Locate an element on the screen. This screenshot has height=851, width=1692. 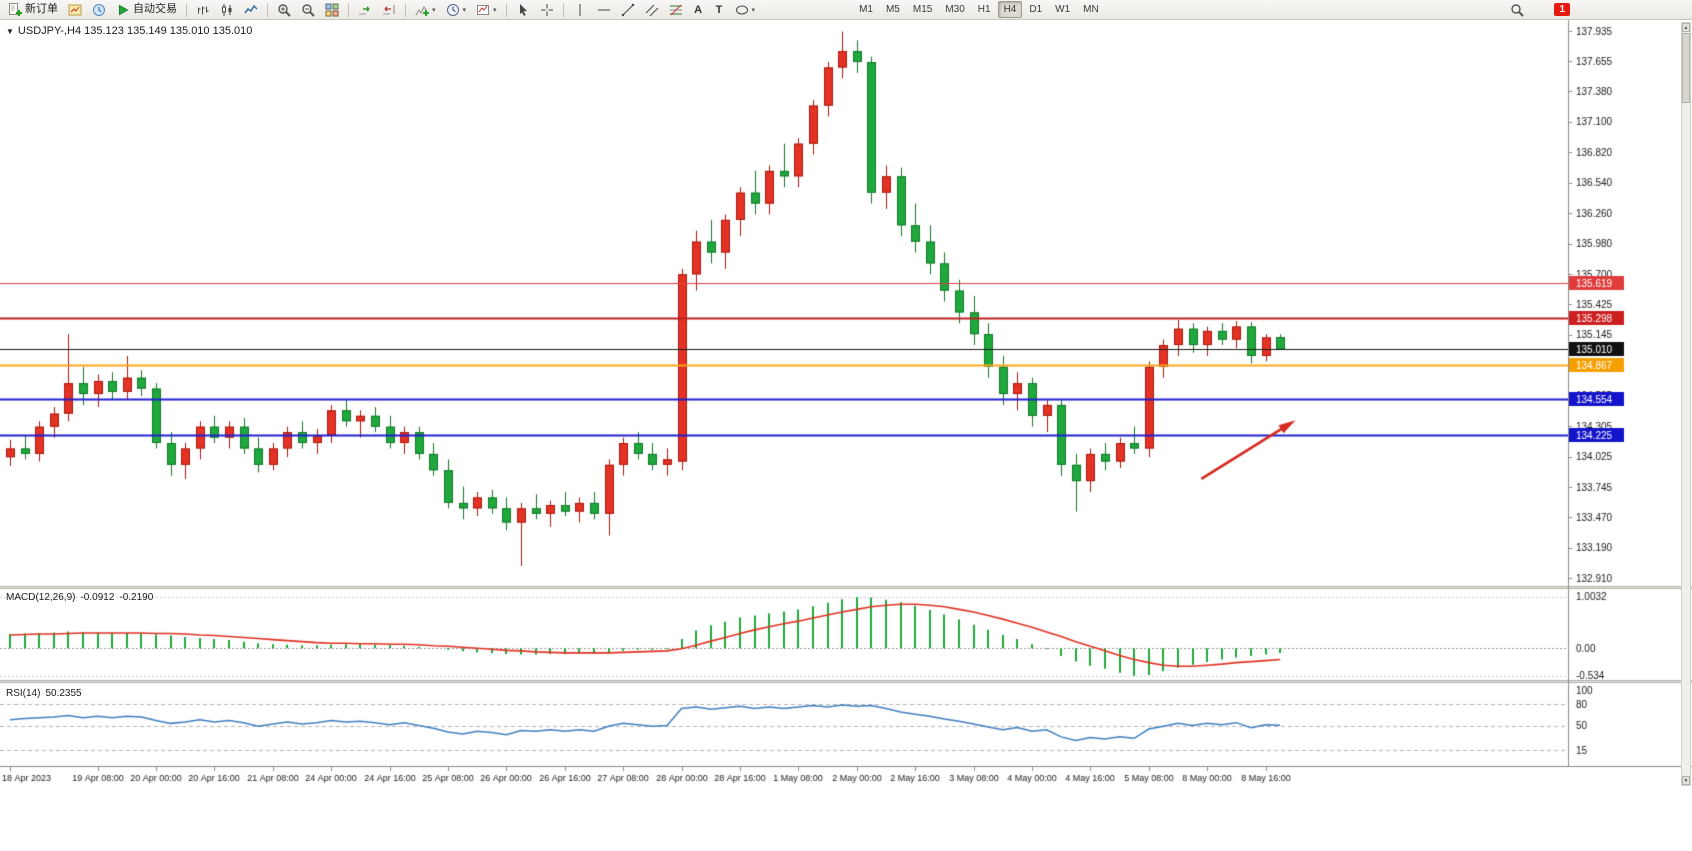
zoom-in-button is located at coordinates (284, 9).